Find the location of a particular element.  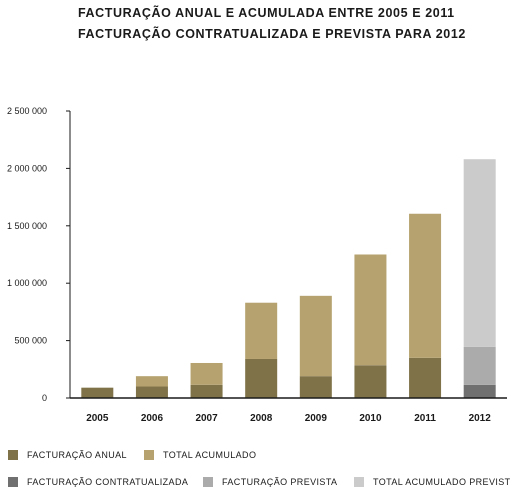

y-tick-label: 1 500 000 is located at coordinates (27, 226).